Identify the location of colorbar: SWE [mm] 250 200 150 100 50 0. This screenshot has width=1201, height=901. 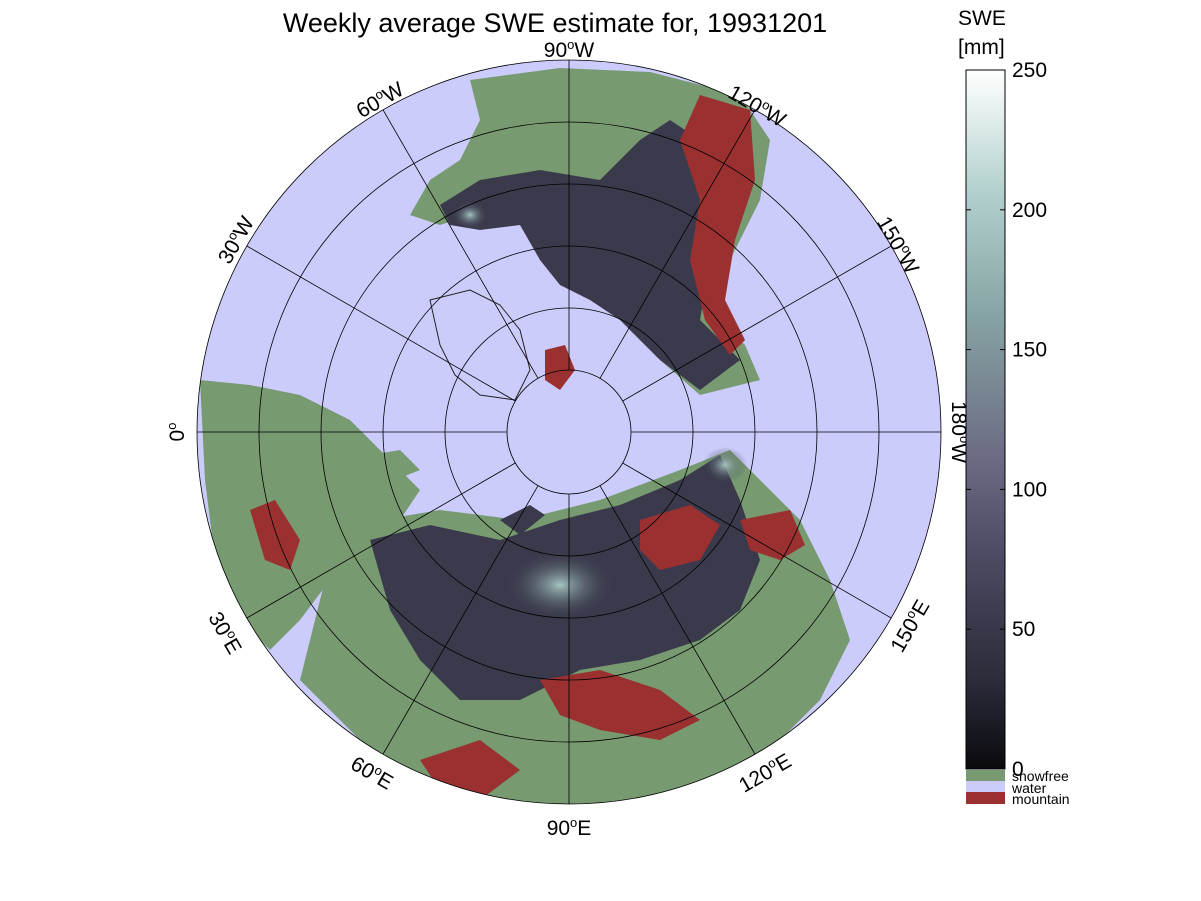
(1002, 394).